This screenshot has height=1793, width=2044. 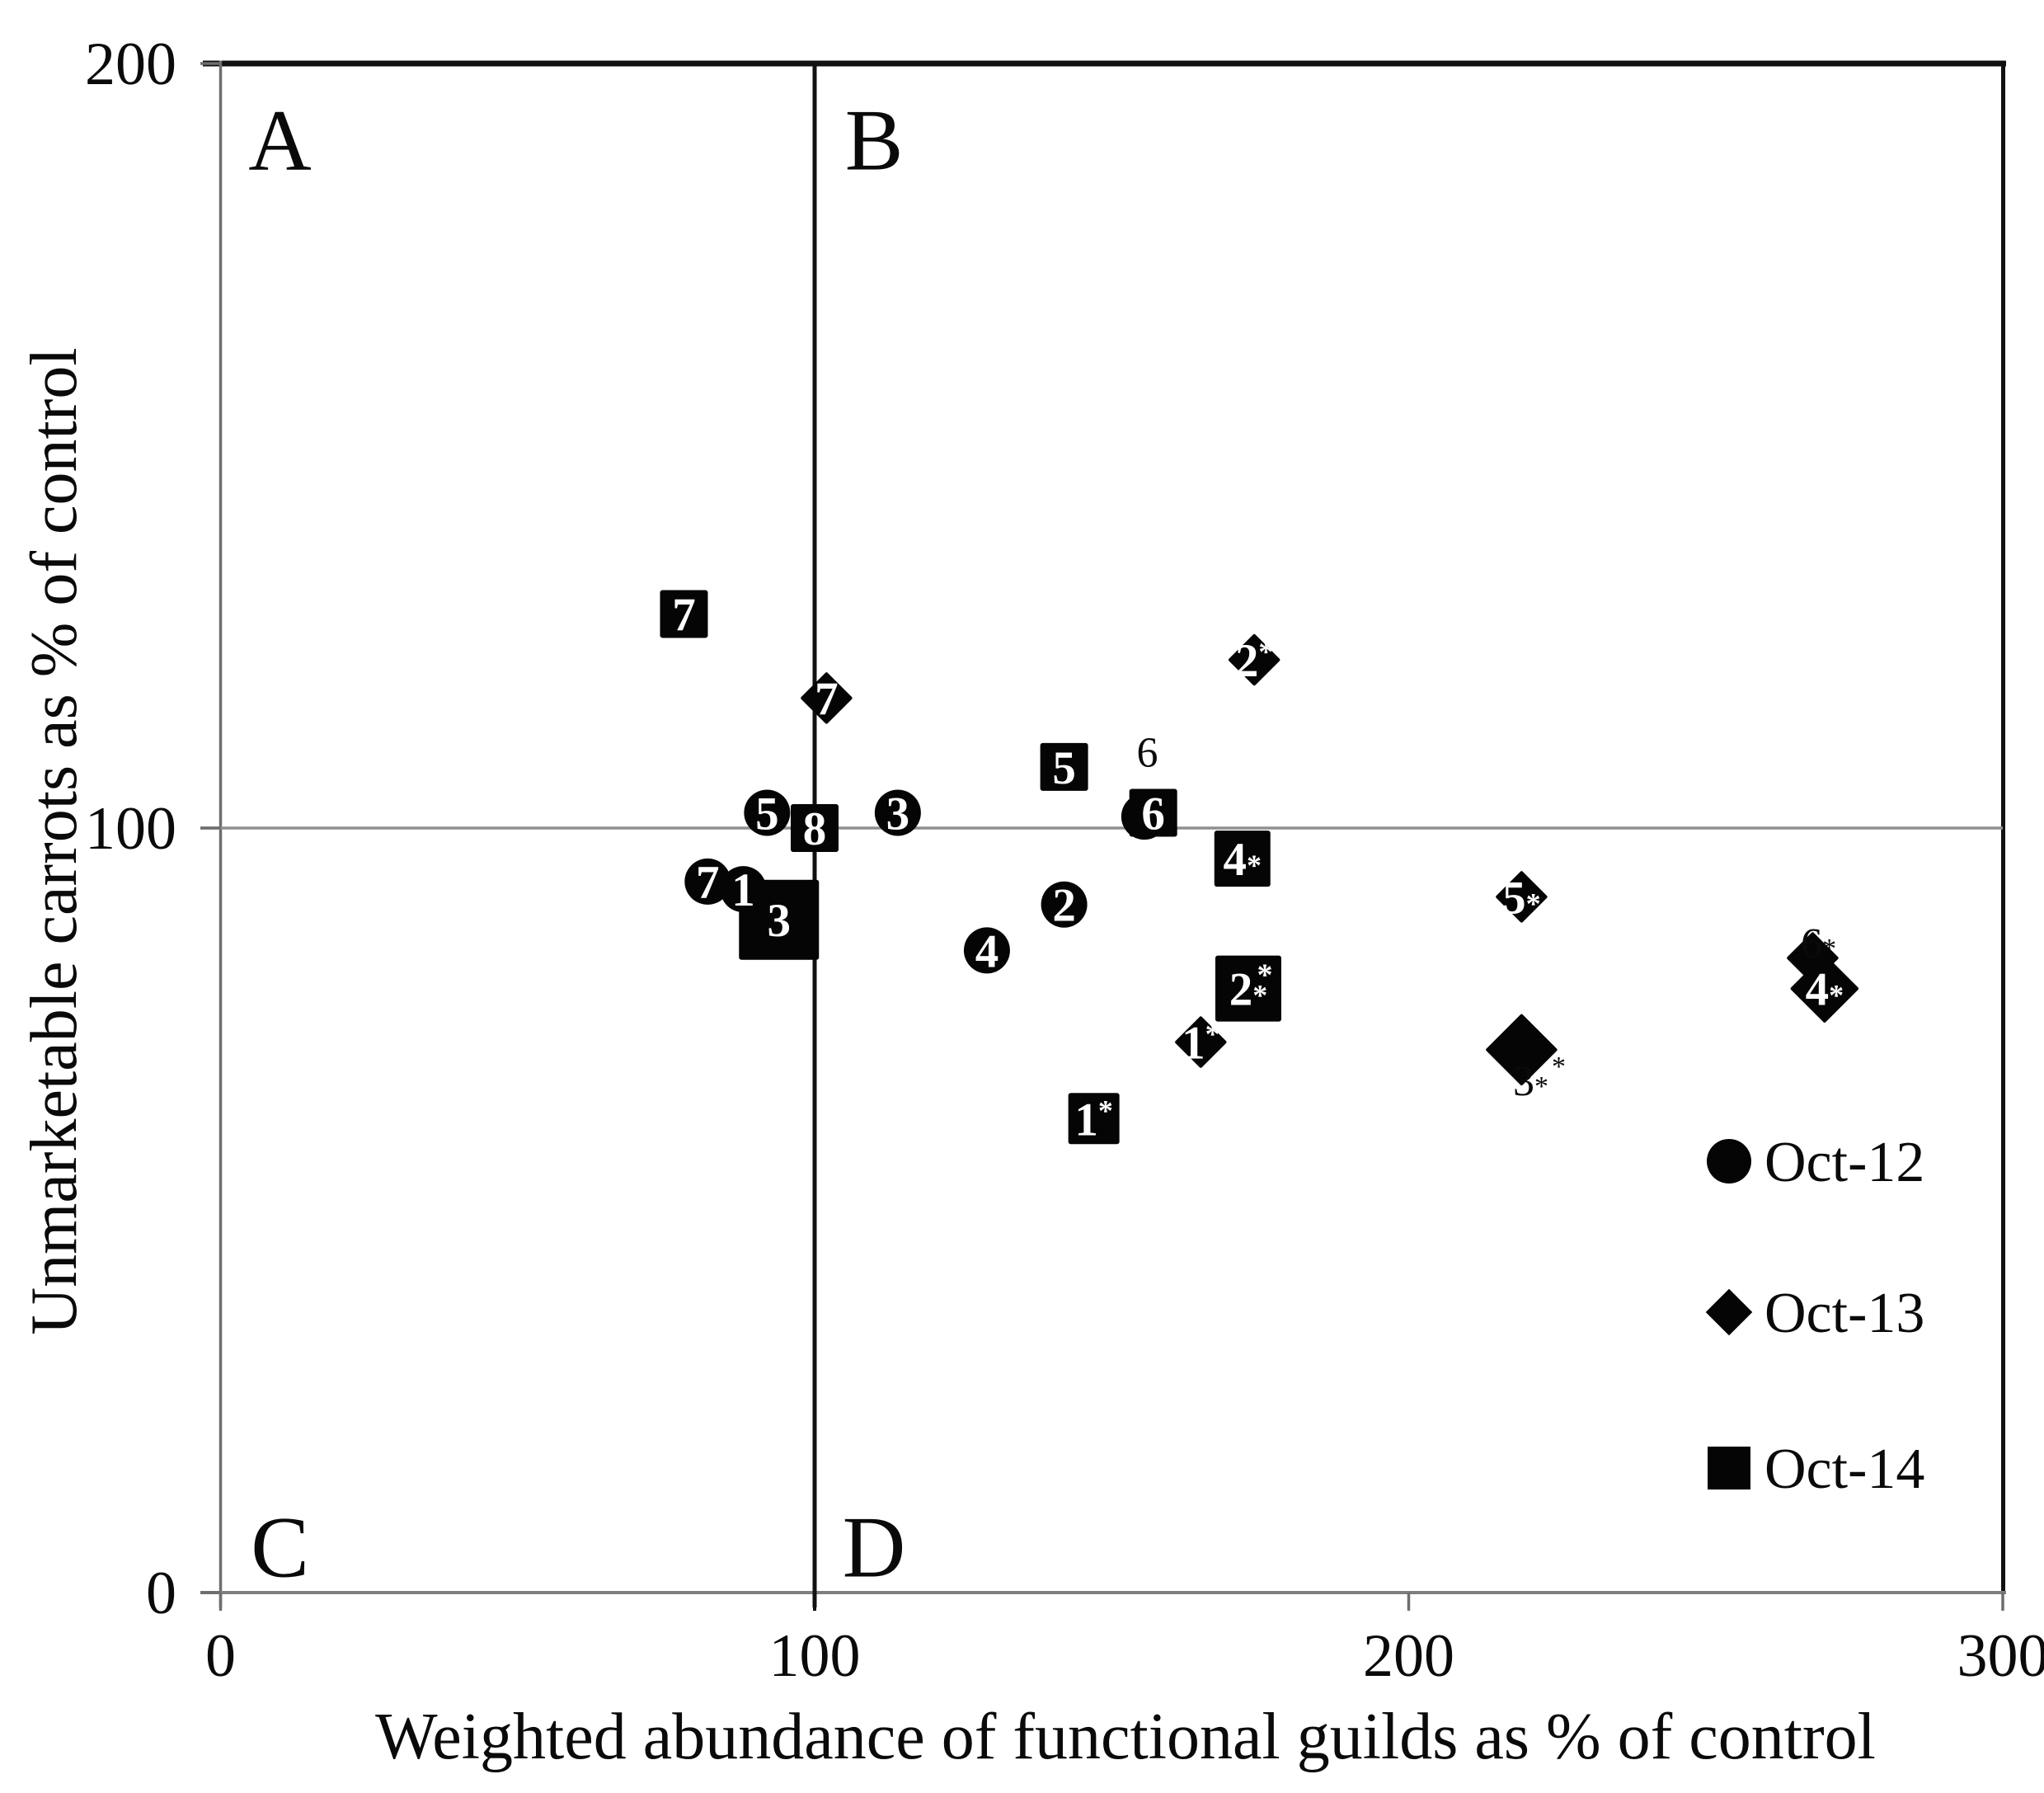 I want to click on oct-13-point-1: 1*, so click(x=1201, y=1043).